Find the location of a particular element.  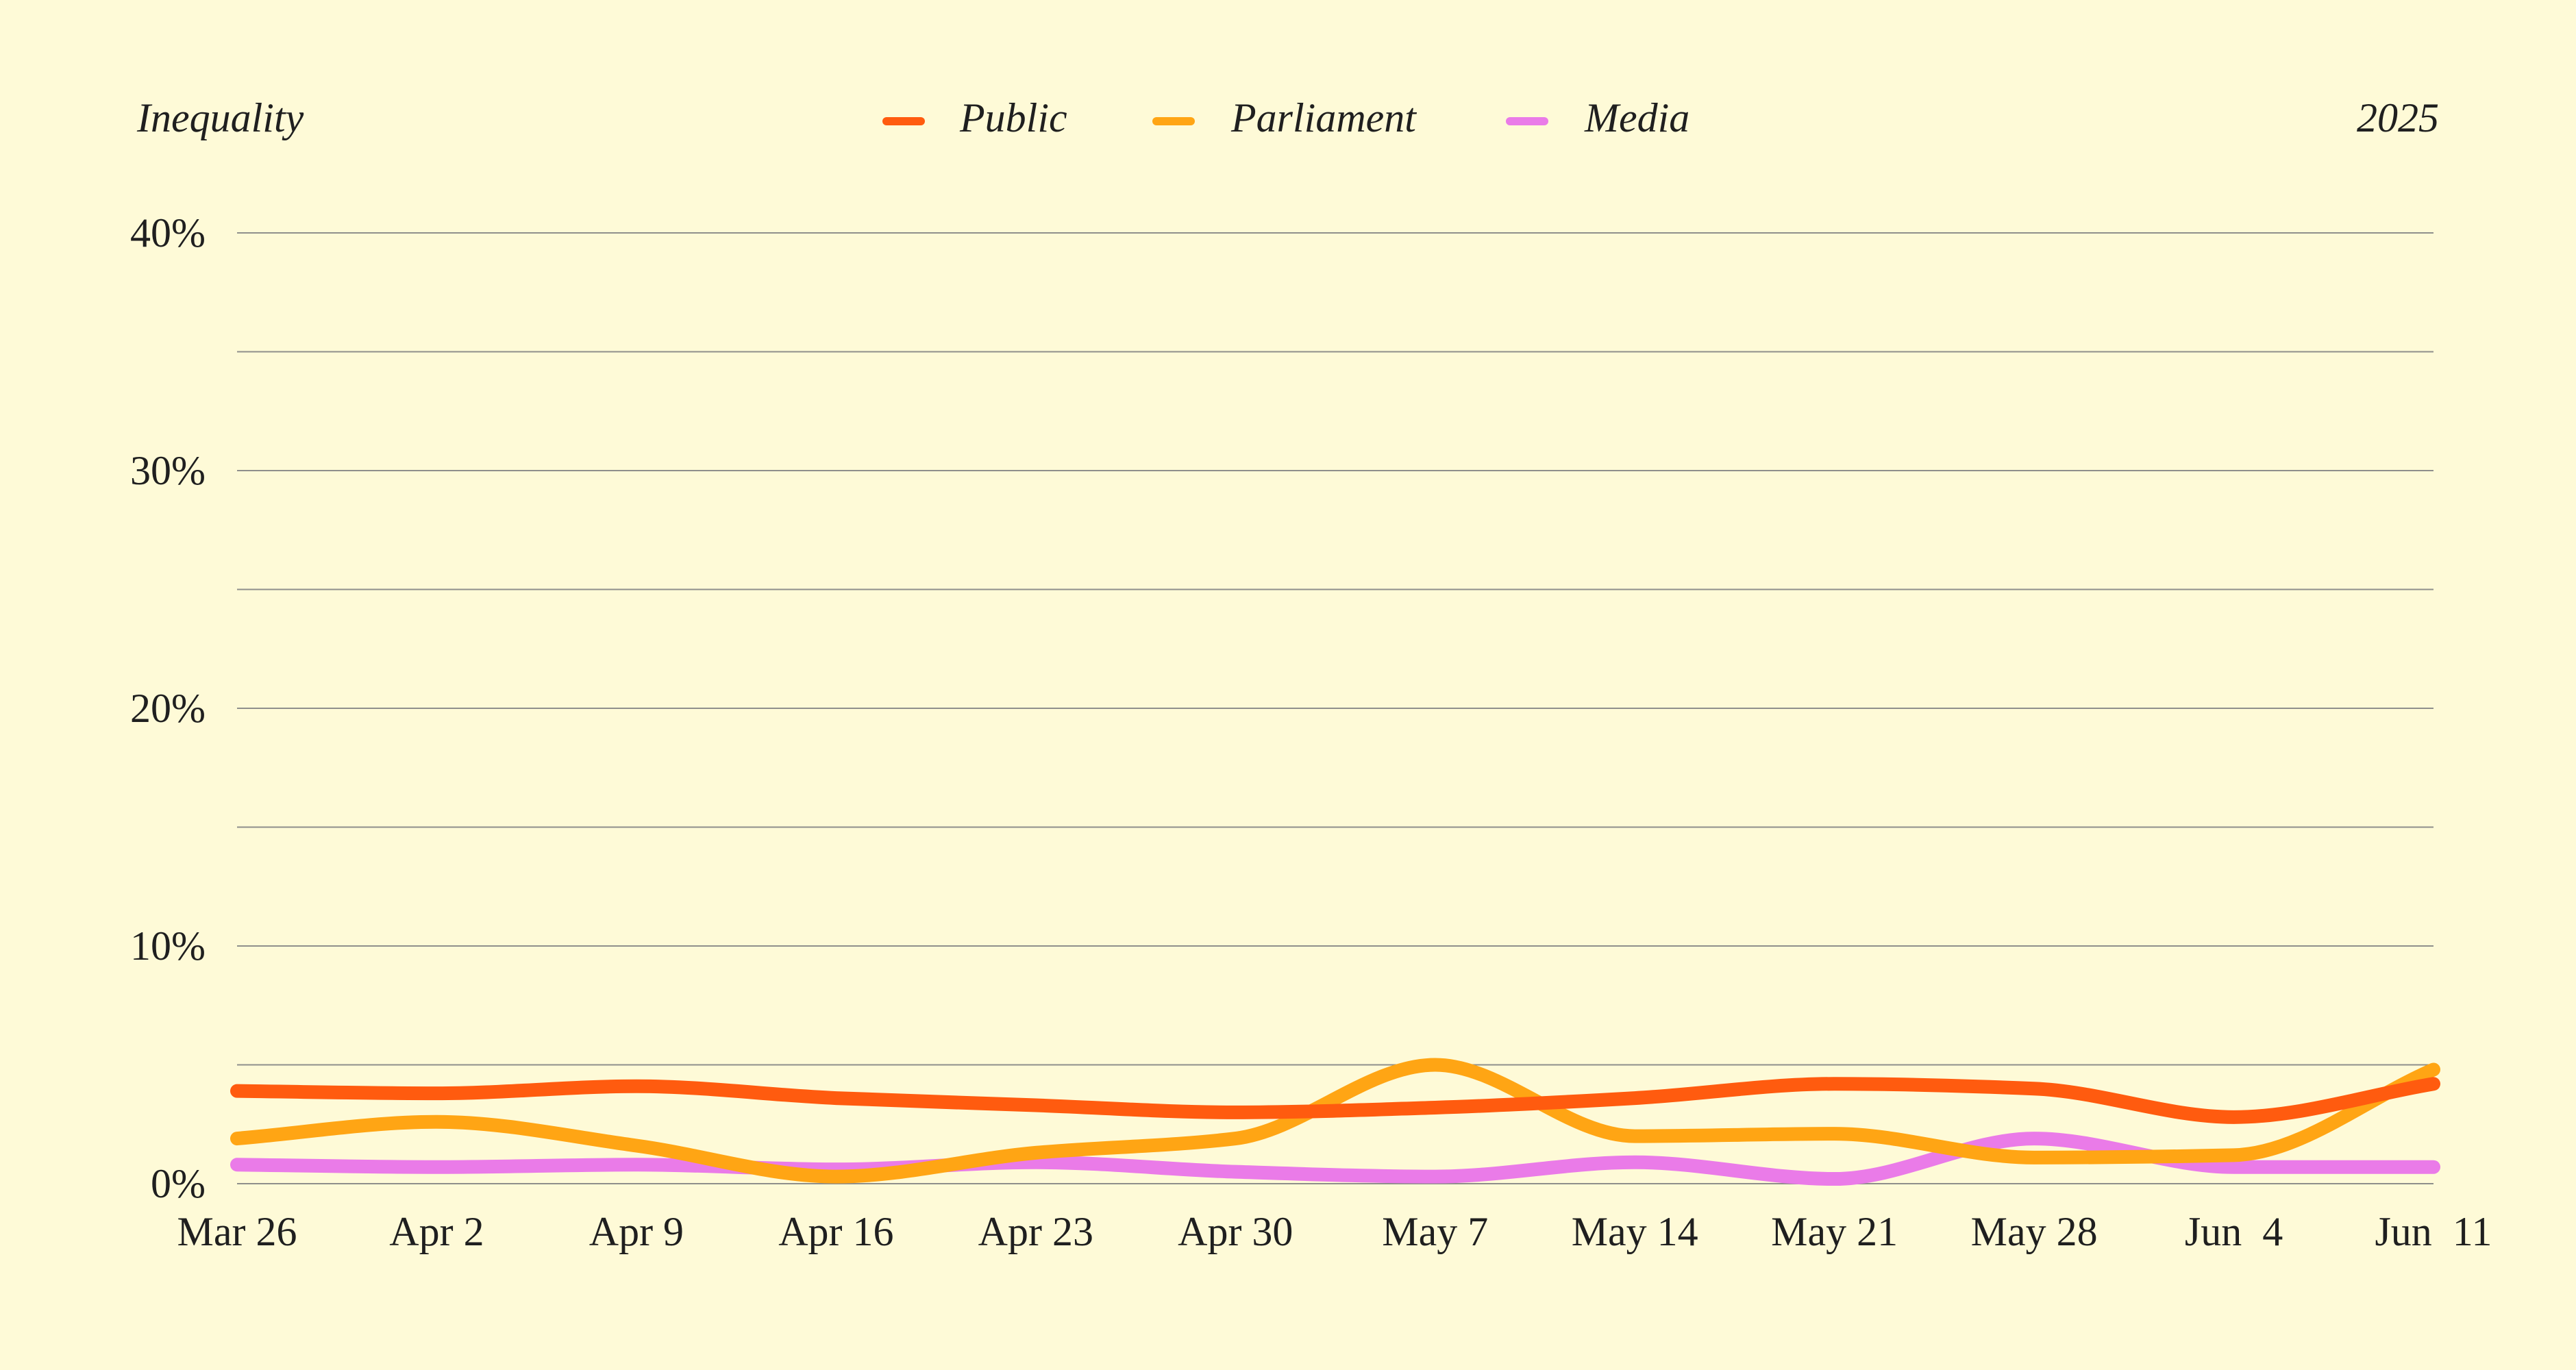

x-tick-label: Apr 2 is located at coordinates (436, 1232).